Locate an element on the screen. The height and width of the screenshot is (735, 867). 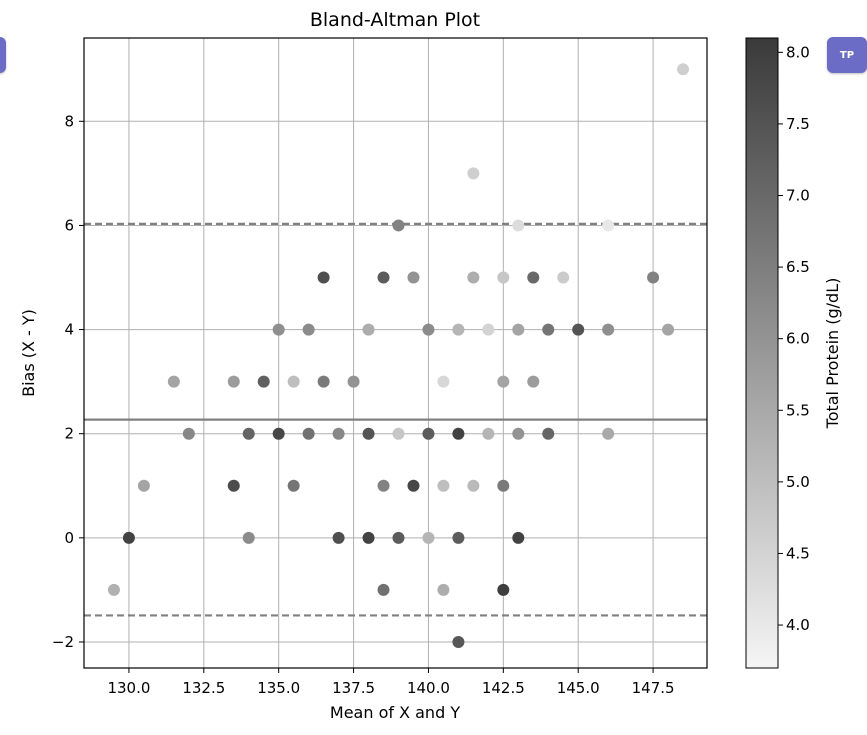
x-tick-label: 135.0 is located at coordinates (278, 688).